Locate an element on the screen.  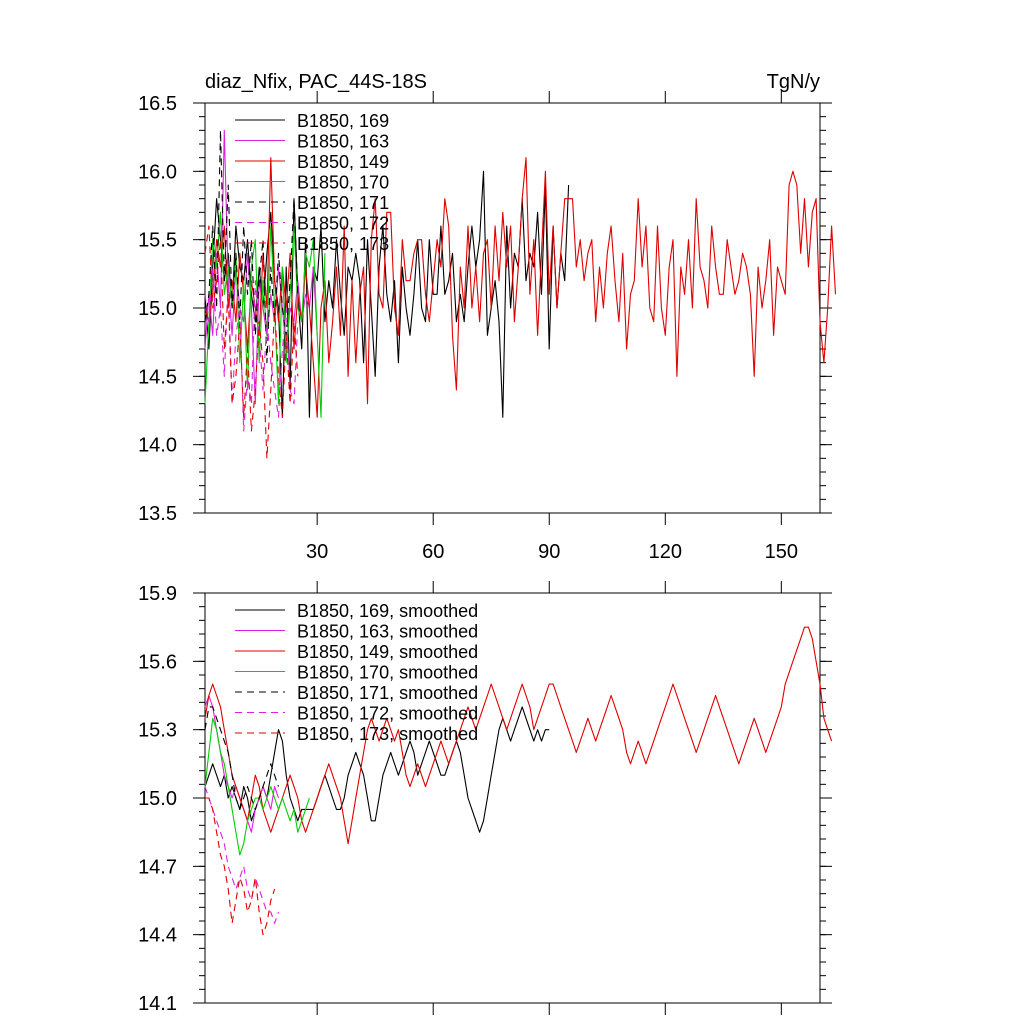
y-tick-label: 14.5 is located at coordinates (157, 377).